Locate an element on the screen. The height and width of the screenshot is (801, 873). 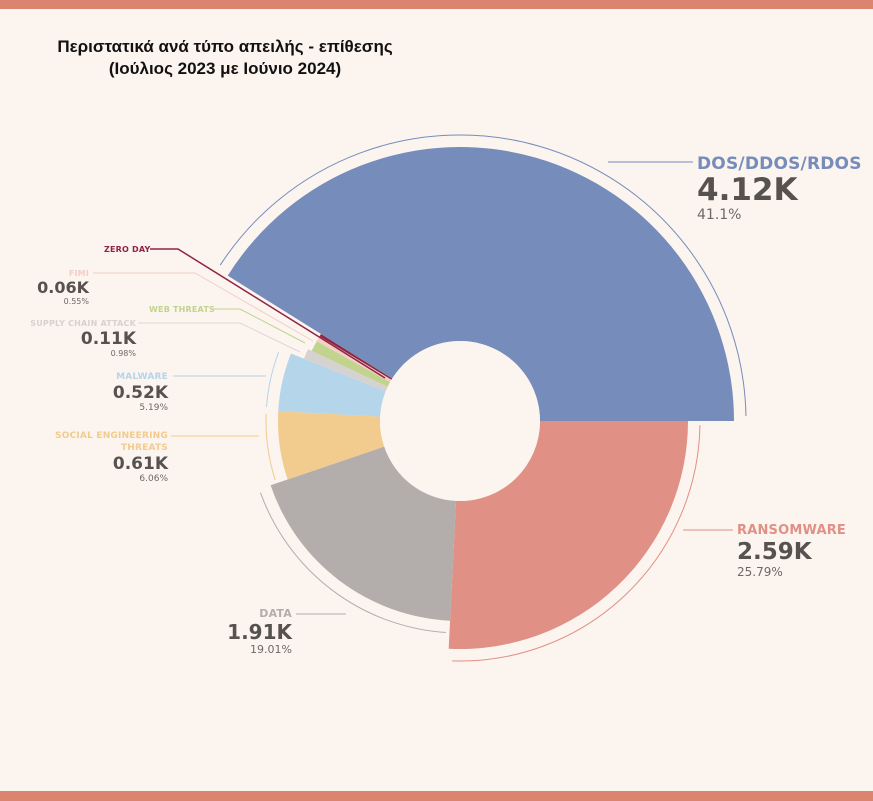
leader-fimi is located at coordinates (203, 307).